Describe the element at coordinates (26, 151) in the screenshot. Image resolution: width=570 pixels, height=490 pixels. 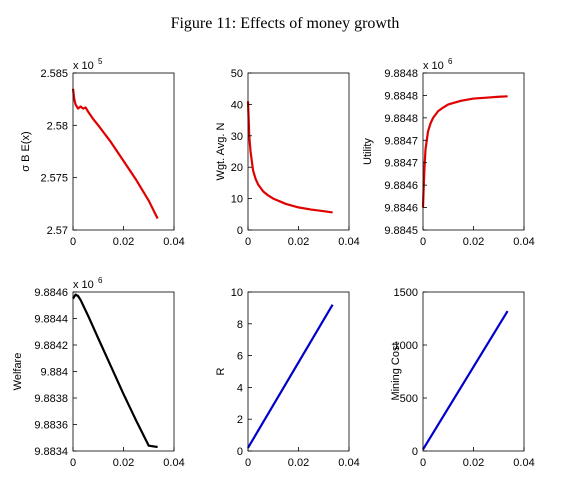
I see `y-axis-label: σ B E(x)` at that location.